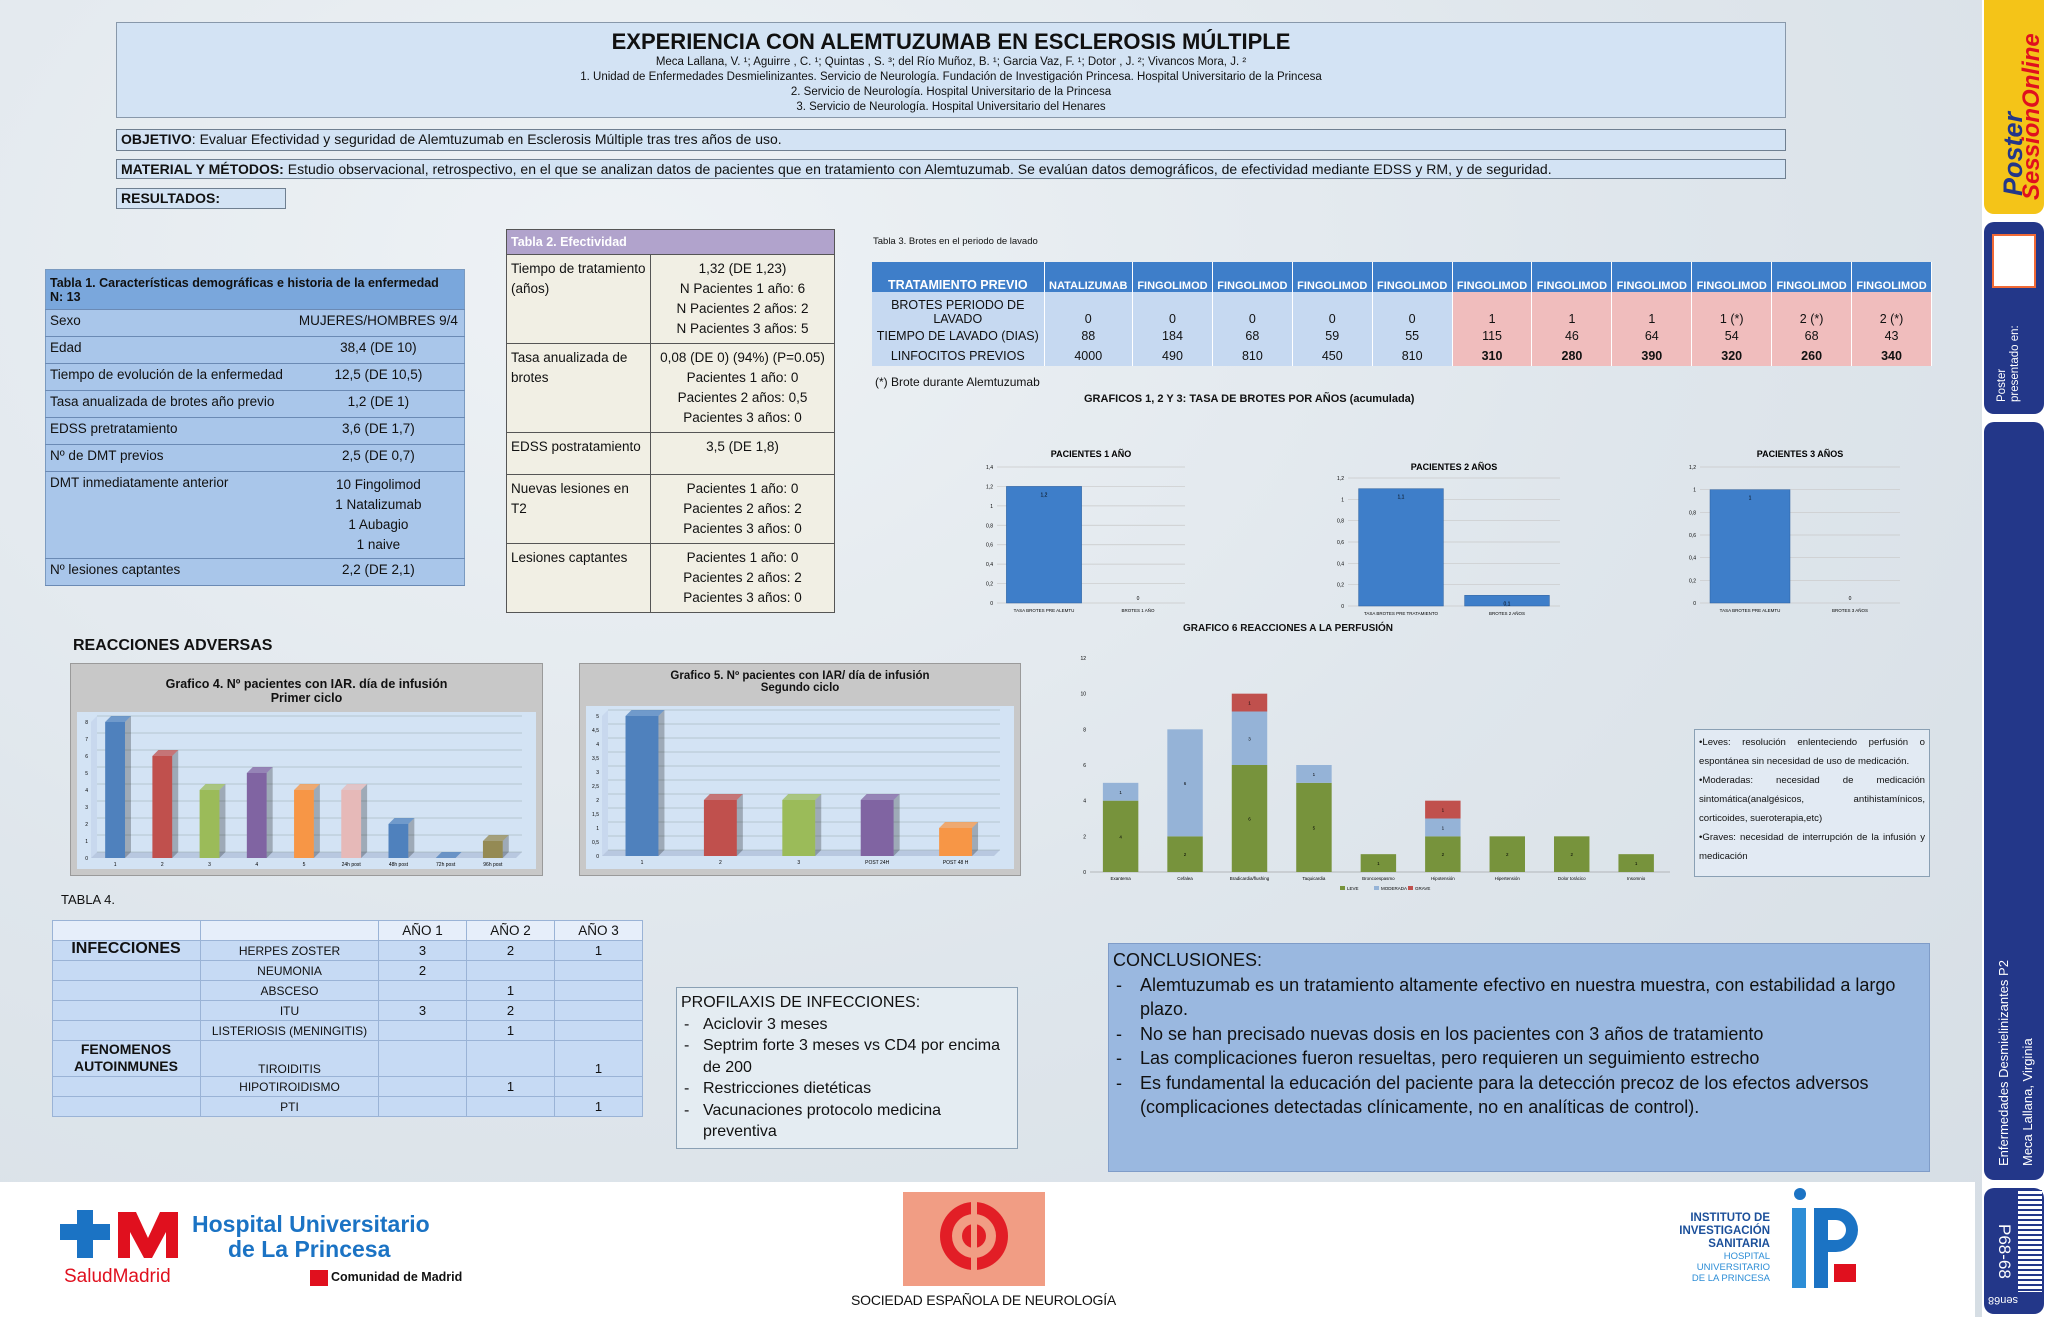 The height and width of the screenshot is (1317, 2048). What do you see at coordinates (399, 865) in the screenshot?
I see `x-tick-label: 48h post` at bounding box center [399, 865].